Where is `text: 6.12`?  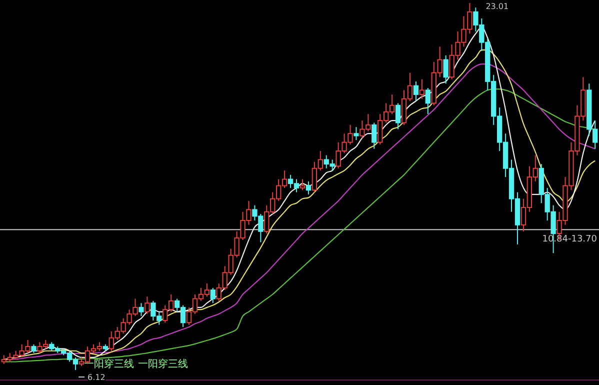 text: 6.12 is located at coordinates (97, 377).